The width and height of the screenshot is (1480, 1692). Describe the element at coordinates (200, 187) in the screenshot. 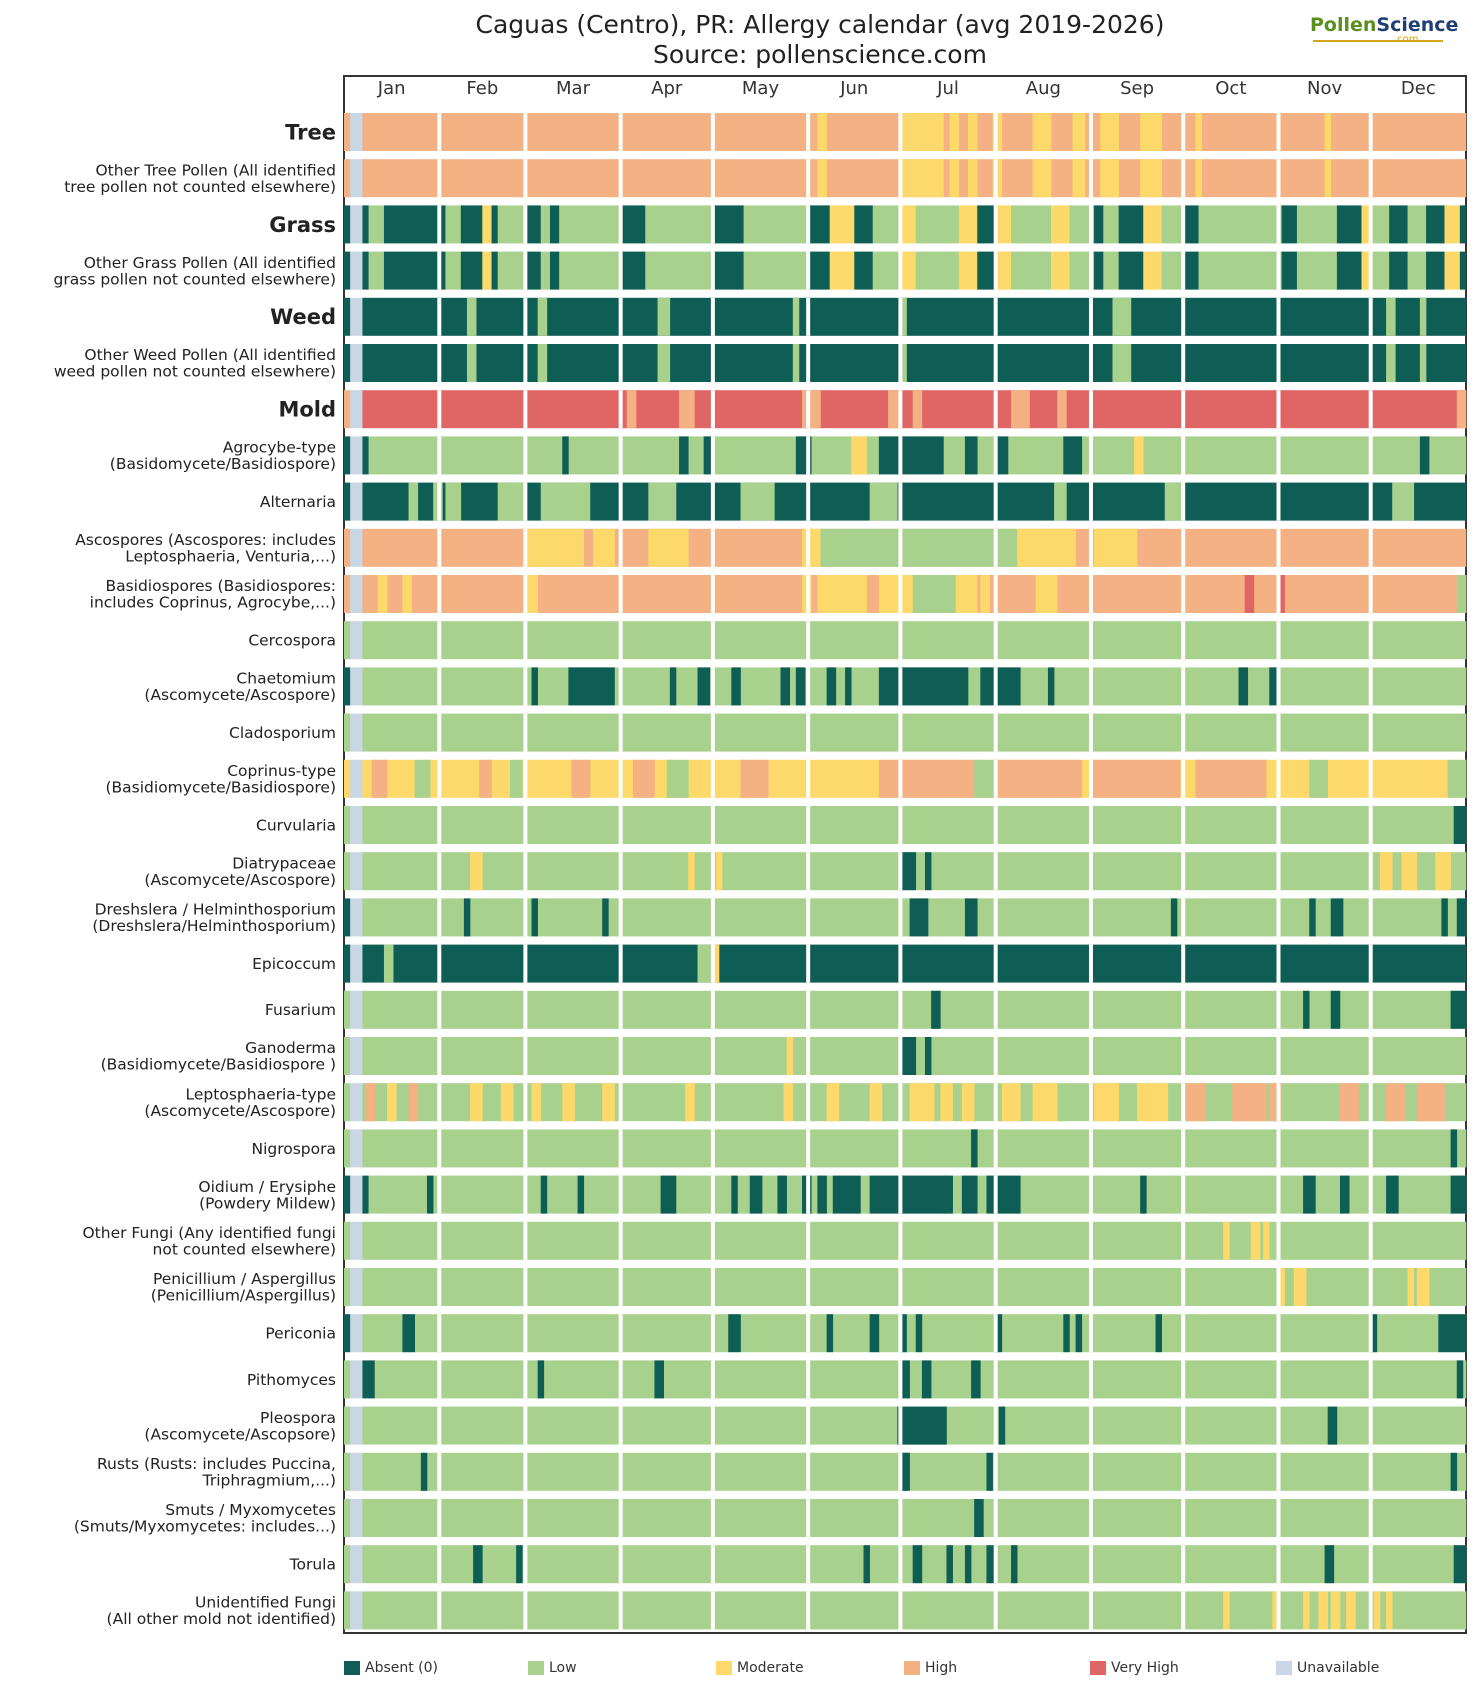

I see `row-label: tree pollen not counted elsewhere)` at that location.